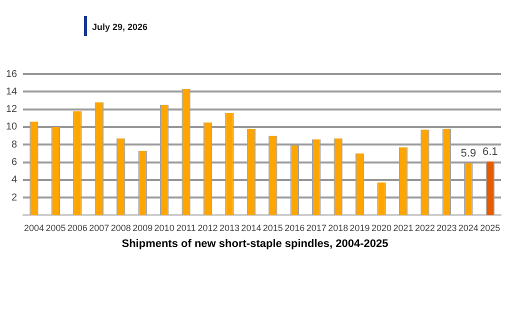 This screenshot has width=510, height=330. Describe the element at coordinates (251, 228) in the screenshot. I see `x-tick-label: 2014` at that location.